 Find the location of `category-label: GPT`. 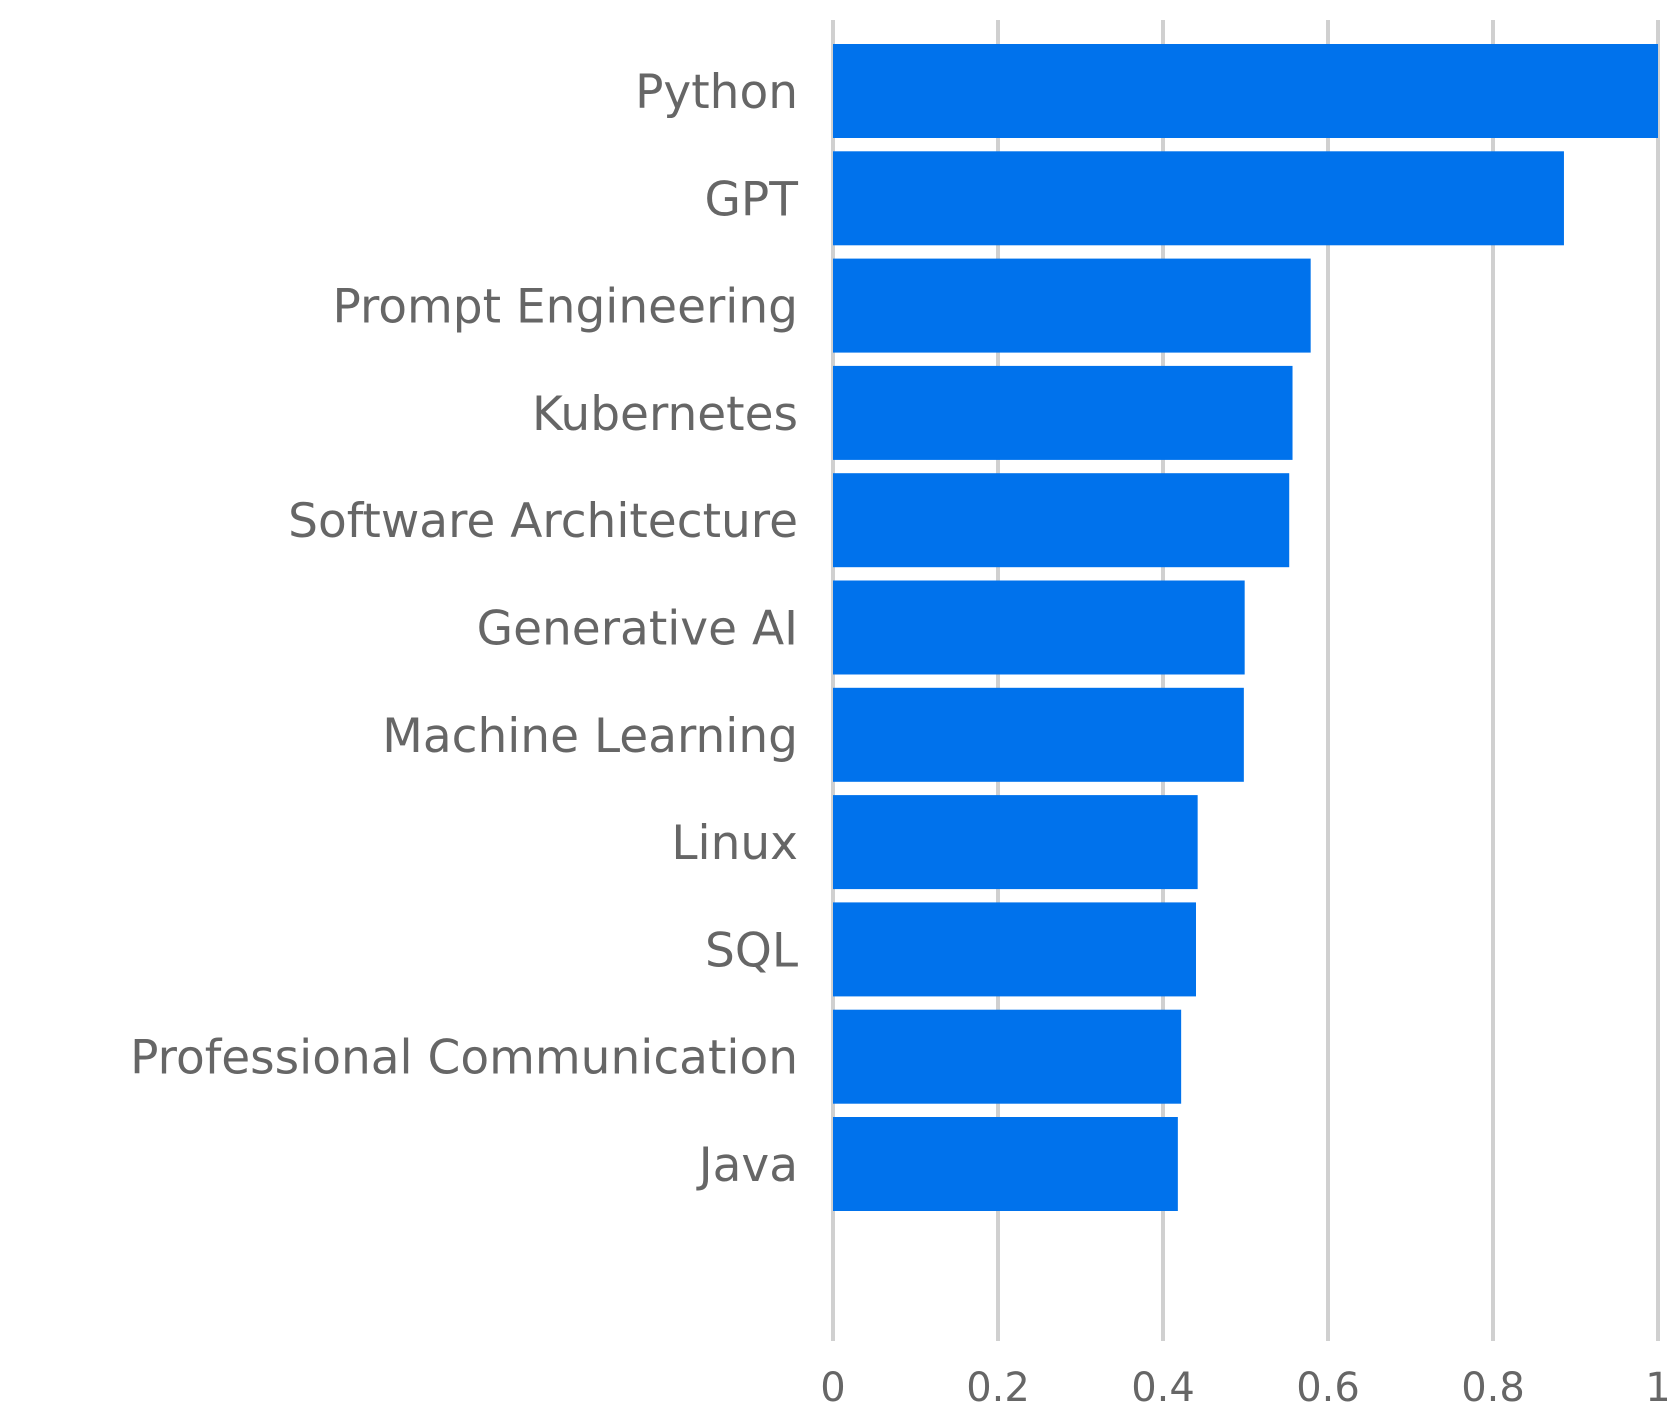

category-label: GPT is located at coordinates (752, 199).